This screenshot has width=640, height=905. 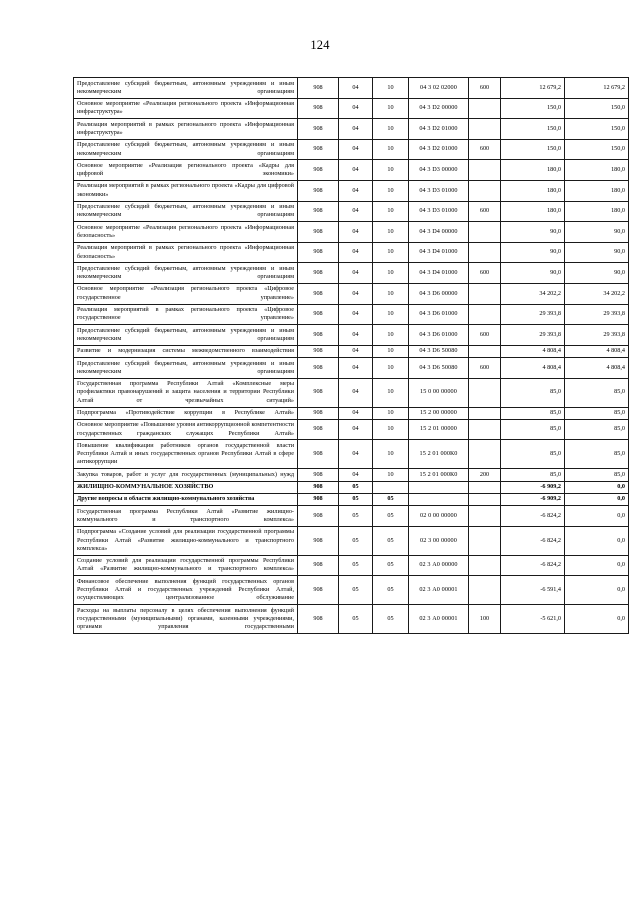 I want to click on cell-sum-1: -6 909,2, so click(x=532, y=499).